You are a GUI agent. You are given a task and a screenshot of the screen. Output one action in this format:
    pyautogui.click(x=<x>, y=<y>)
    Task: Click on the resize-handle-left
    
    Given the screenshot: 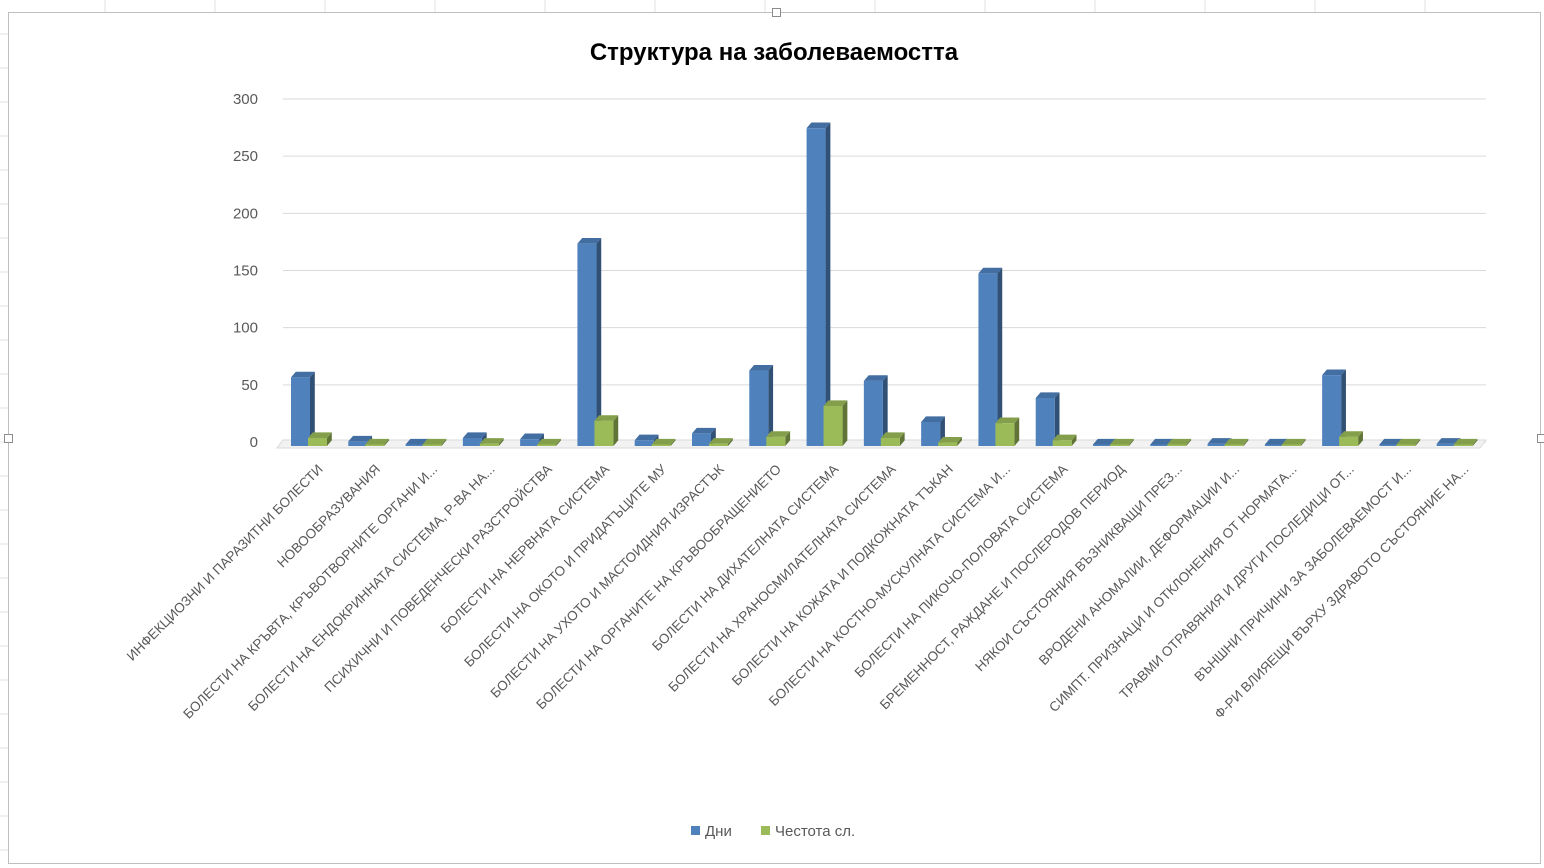 What is the action you would take?
    pyautogui.click(x=8, y=438)
    